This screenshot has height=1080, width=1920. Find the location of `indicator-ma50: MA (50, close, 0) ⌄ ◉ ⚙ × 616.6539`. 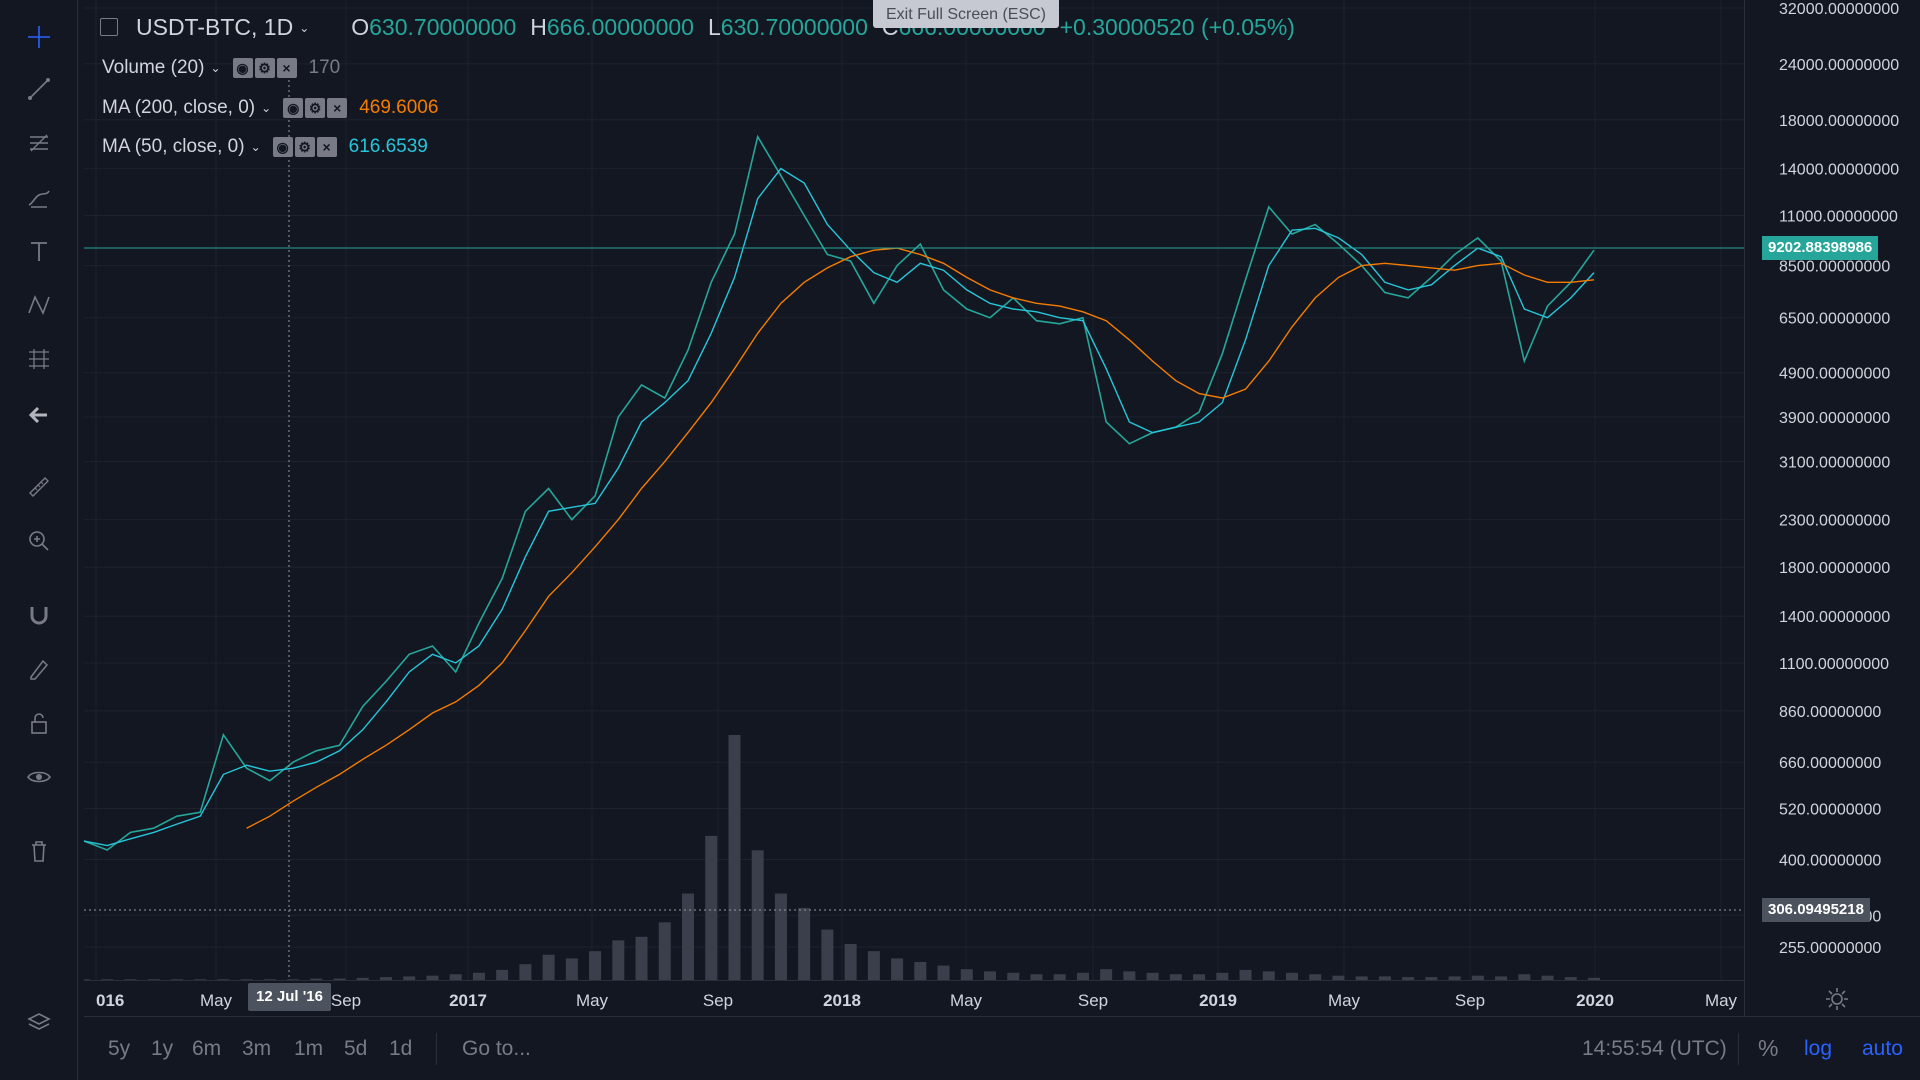

indicator-ma50: MA (50, close, 0) ⌄ ◉ ⚙ × 616.6539 is located at coordinates (265, 147).